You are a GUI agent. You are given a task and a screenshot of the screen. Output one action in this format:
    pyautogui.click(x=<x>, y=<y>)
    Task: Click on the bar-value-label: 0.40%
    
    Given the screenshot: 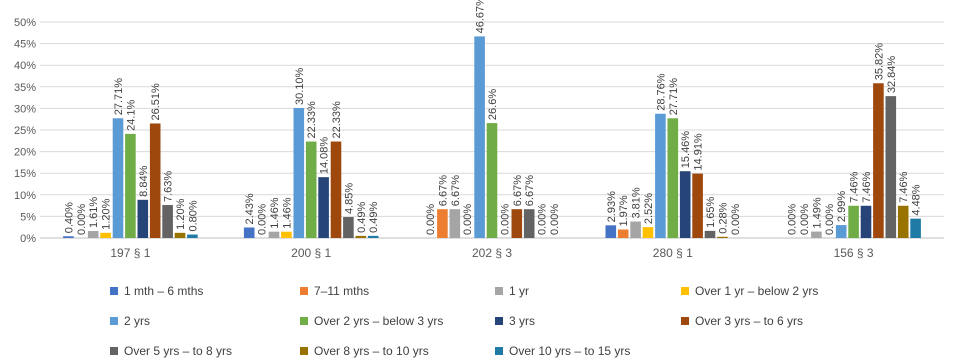 What is the action you would take?
    pyautogui.click(x=69, y=217)
    